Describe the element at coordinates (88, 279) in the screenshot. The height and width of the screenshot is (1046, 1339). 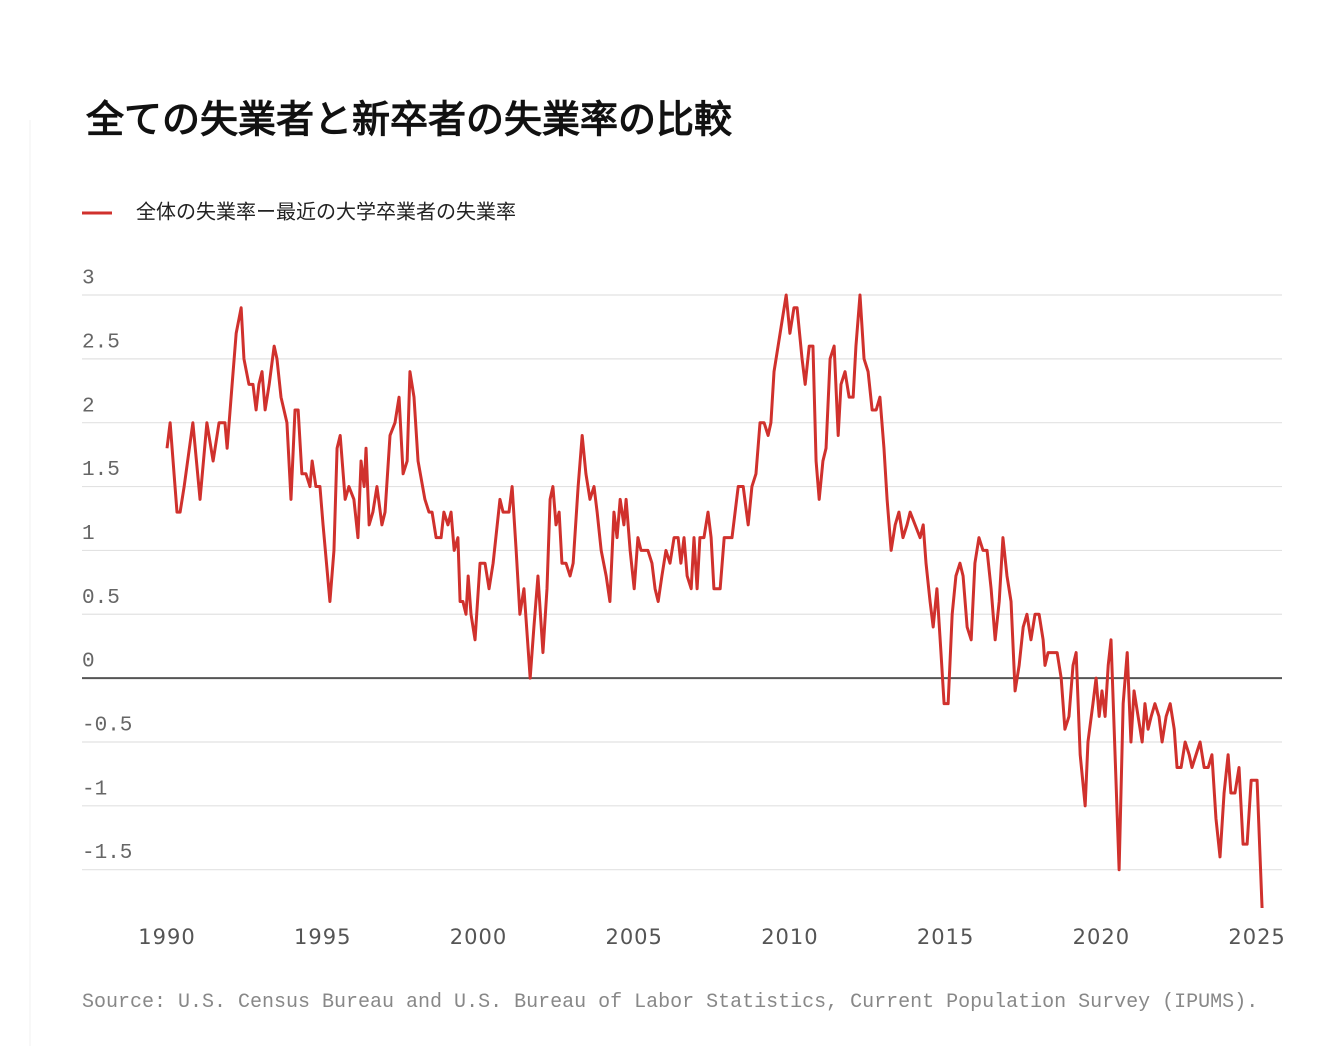
I see `y-tick-label: 3` at that location.